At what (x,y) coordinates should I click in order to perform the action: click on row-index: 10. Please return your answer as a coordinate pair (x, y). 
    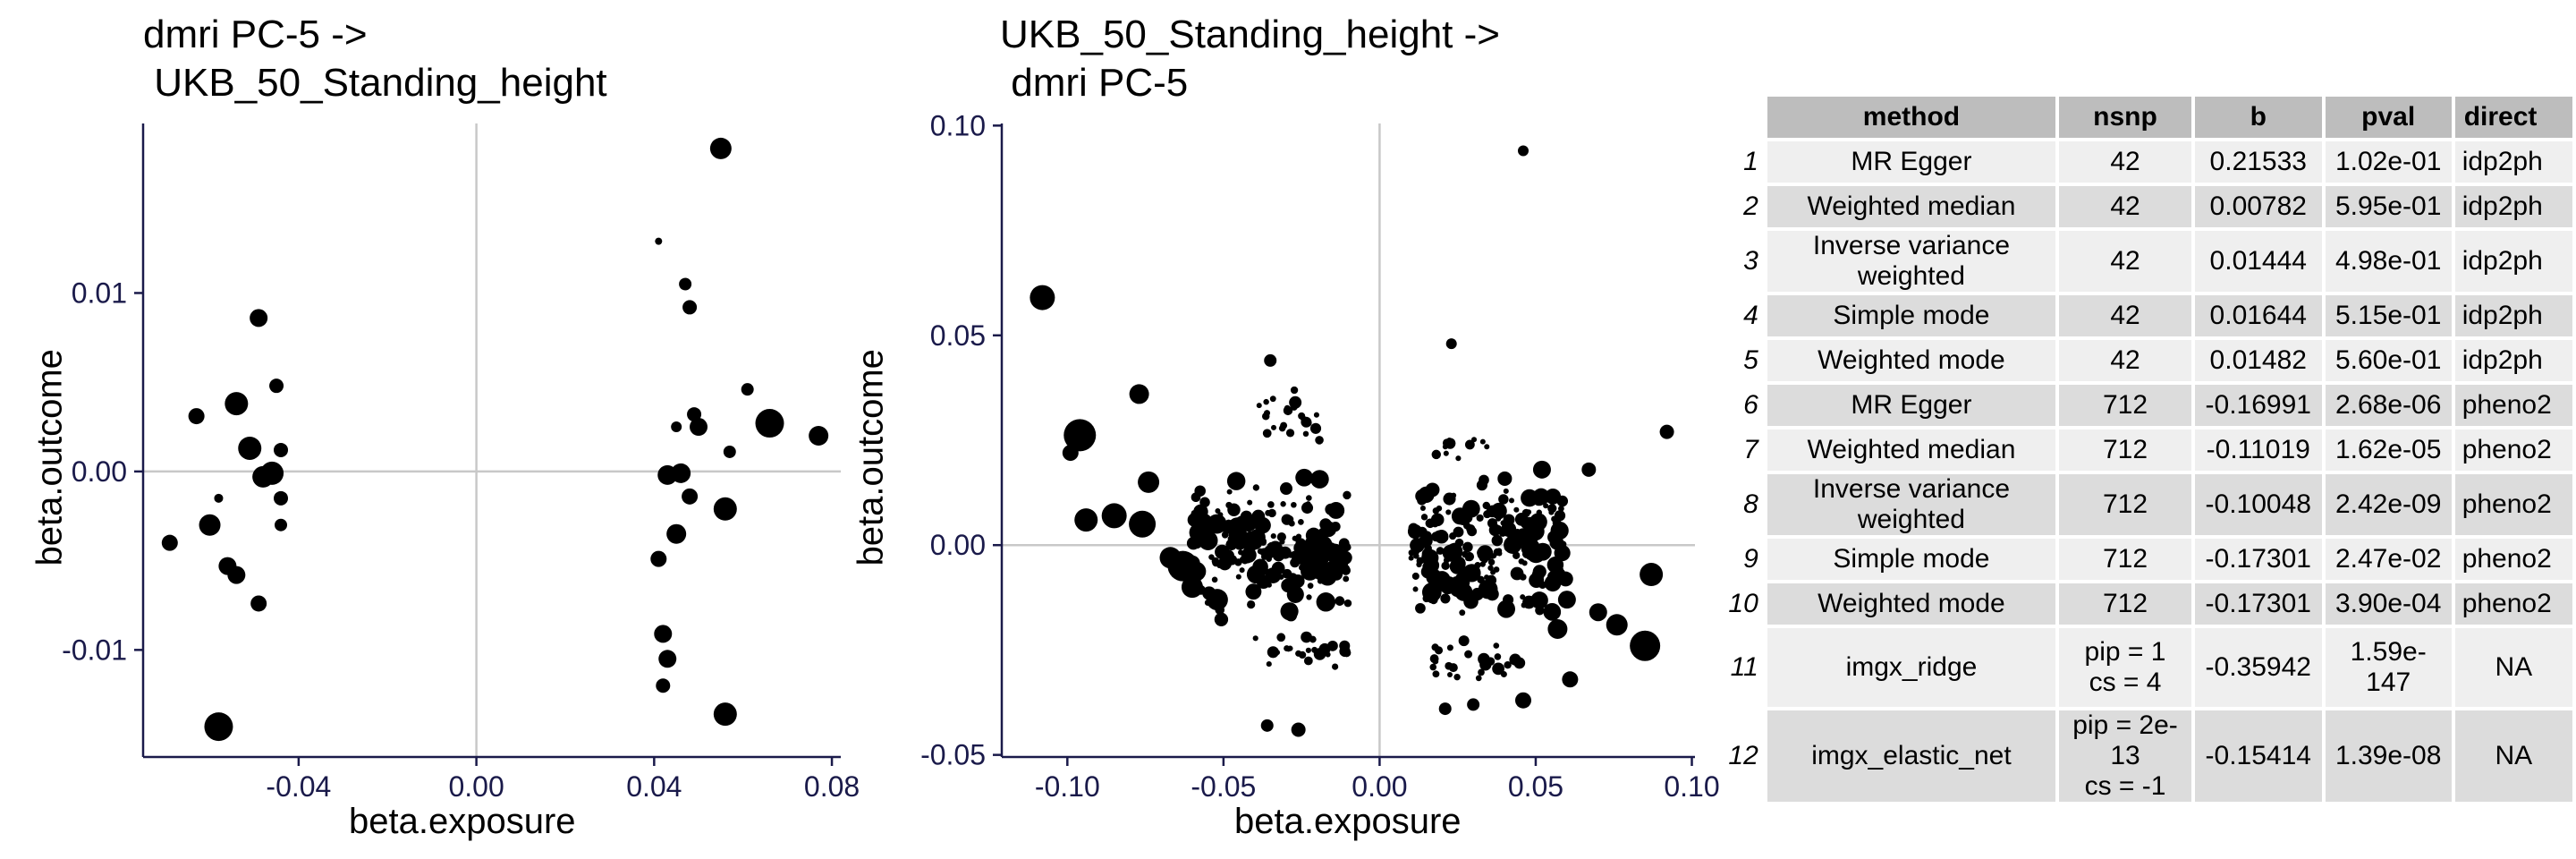
    Looking at the image, I should click on (1743, 603).